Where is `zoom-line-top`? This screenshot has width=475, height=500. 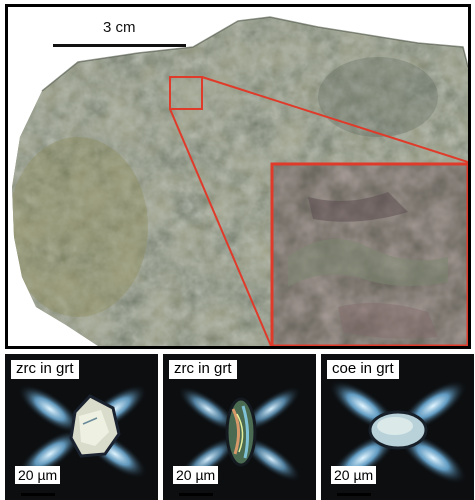 zoom-line-top is located at coordinates (334, 119).